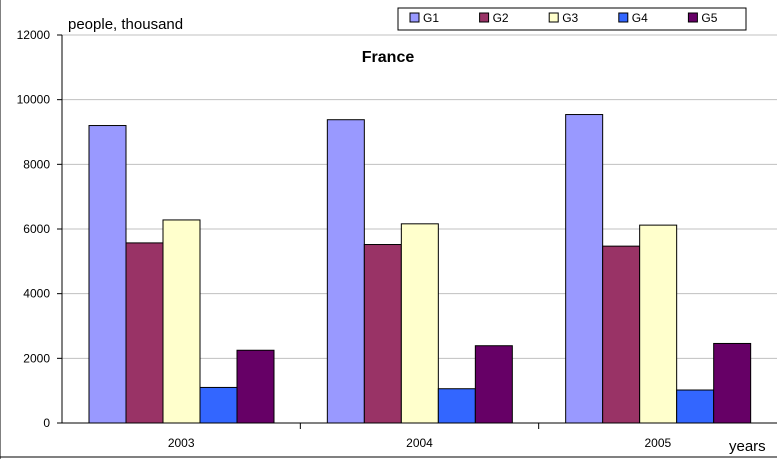  I want to click on legend-swatch-g4, so click(623, 17).